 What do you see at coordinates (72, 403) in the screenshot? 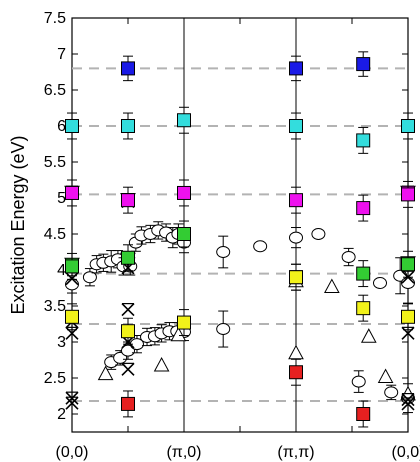
I see `cross-point-14-b` at bounding box center [72, 403].